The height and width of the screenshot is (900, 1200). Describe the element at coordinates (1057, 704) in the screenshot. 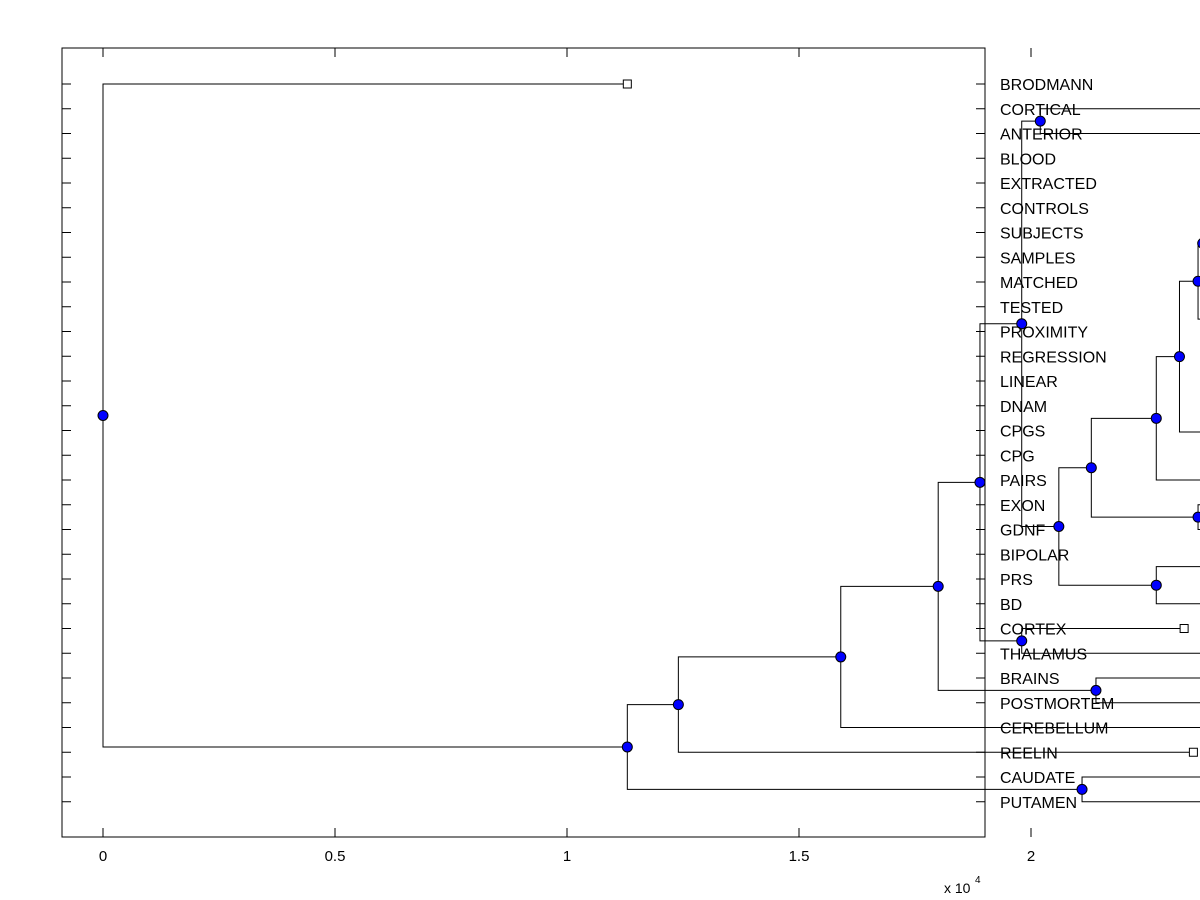

I see `leaf-label: POSTMORTEM` at that location.